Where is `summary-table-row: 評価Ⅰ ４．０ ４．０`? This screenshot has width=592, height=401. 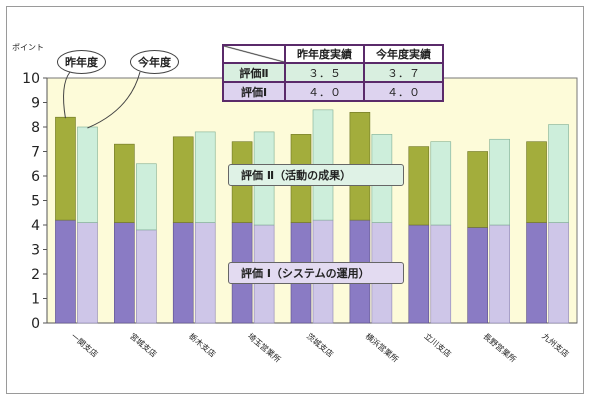
summary-table-row: 評価Ⅰ ４．０ ４．０ is located at coordinates (333, 91).